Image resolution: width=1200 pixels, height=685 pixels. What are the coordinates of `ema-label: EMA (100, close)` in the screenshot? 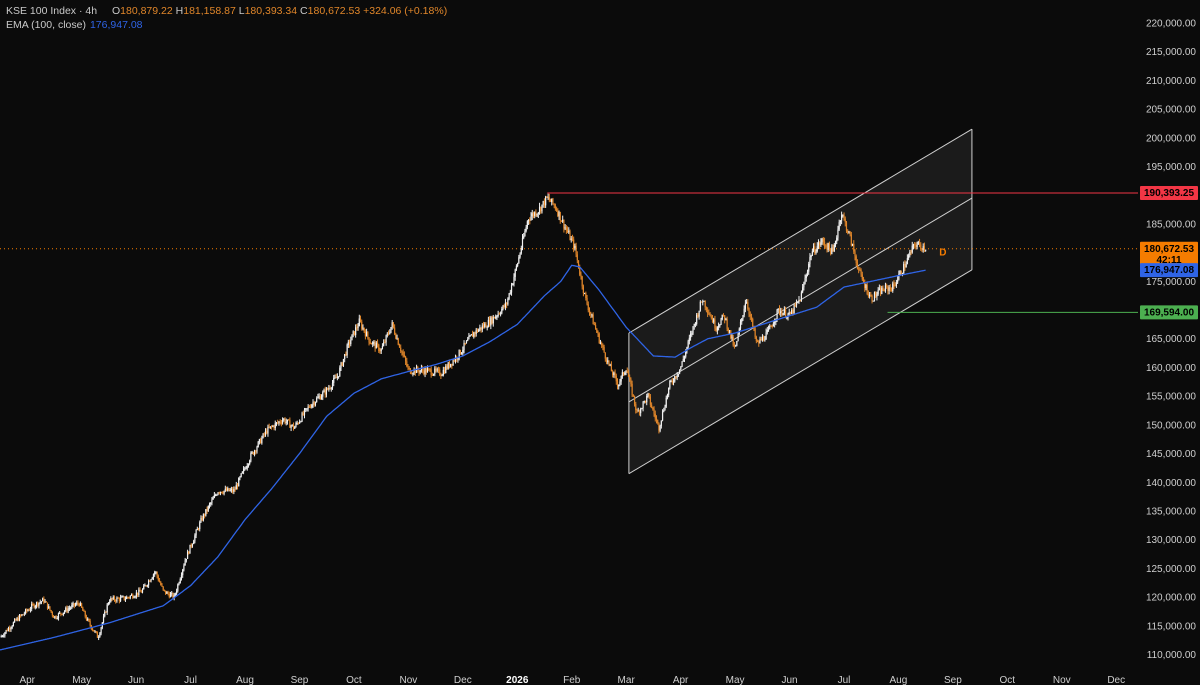 It's located at (46, 25).